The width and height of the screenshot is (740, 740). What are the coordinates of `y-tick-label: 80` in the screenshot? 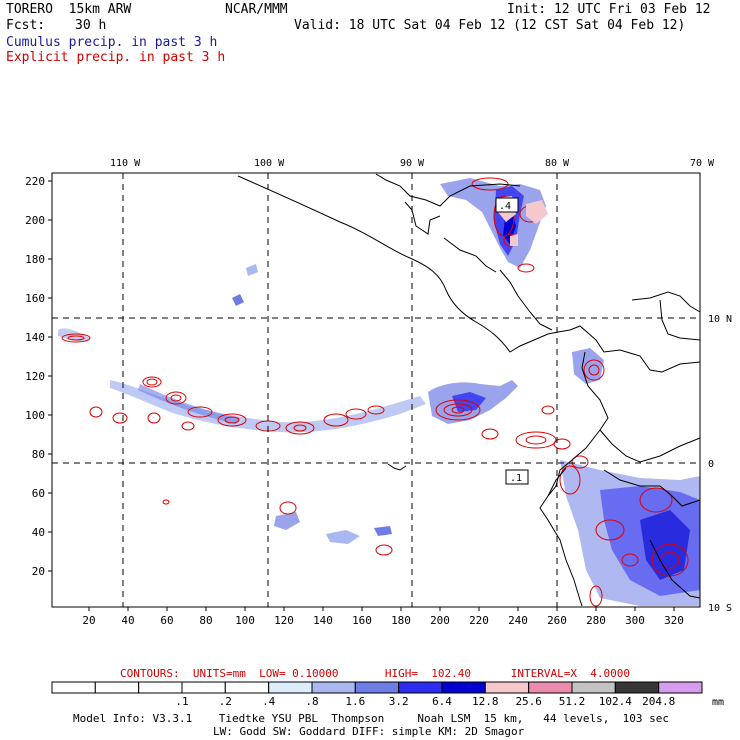 It's located at (38, 454).